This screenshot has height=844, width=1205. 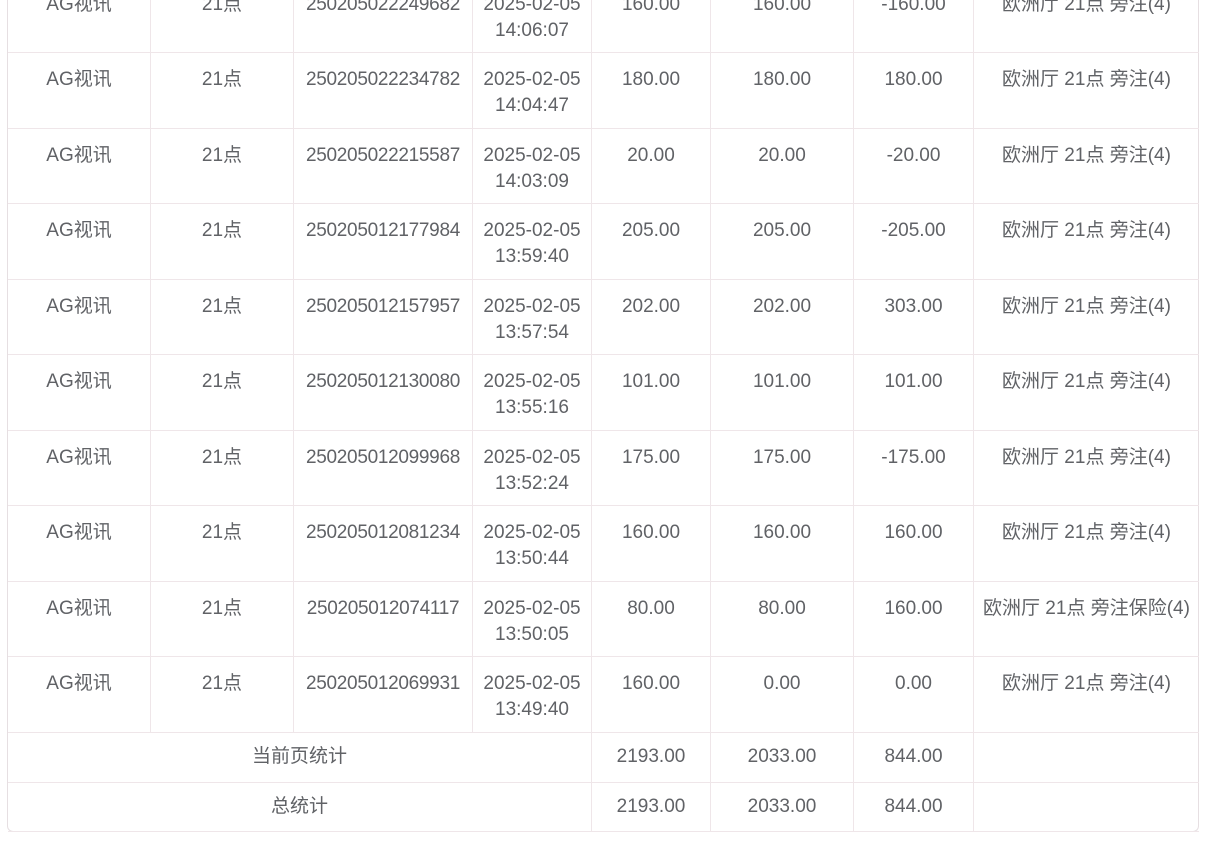 I want to click on bet-time: 2025-02-05 14:06:07, so click(x=532, y=26).